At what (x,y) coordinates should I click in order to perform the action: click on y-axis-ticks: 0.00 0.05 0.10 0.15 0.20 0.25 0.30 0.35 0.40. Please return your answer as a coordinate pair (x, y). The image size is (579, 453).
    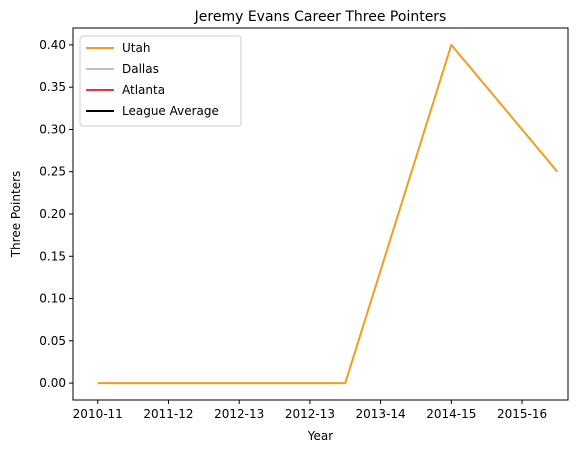
    Looking at the image, I should click on (56, 214).